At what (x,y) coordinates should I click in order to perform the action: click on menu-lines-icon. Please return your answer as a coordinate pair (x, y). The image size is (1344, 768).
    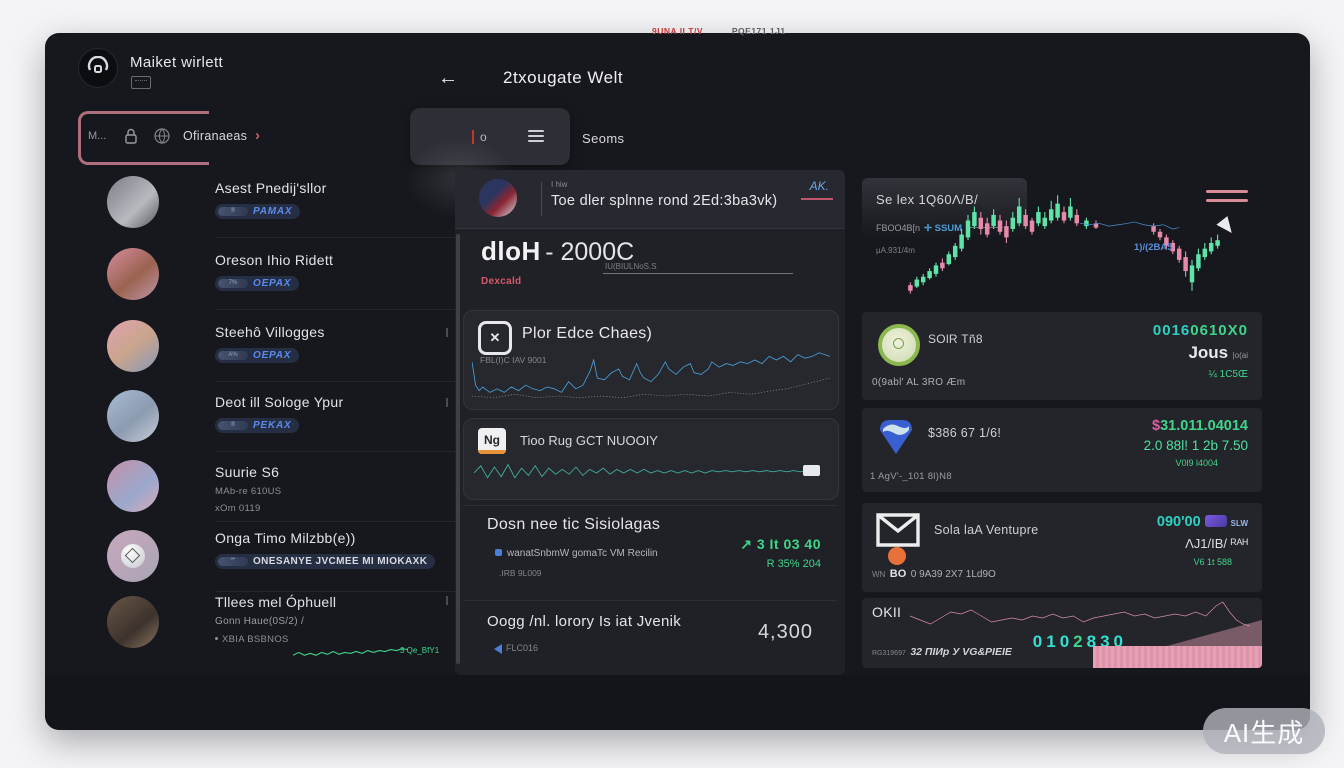
    Looking at the image, I should click on (1227, 199).